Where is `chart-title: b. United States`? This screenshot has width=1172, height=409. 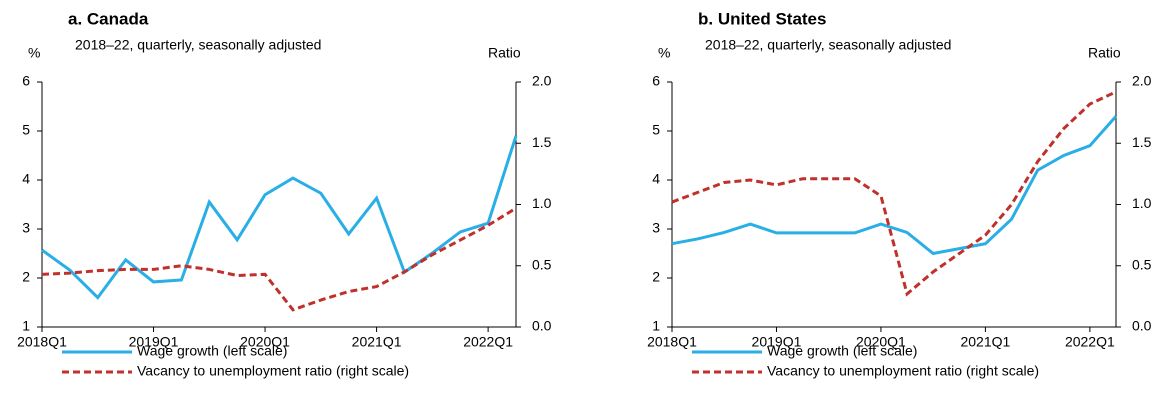 chart-title: b. United States is located at coordinates (762, 18).